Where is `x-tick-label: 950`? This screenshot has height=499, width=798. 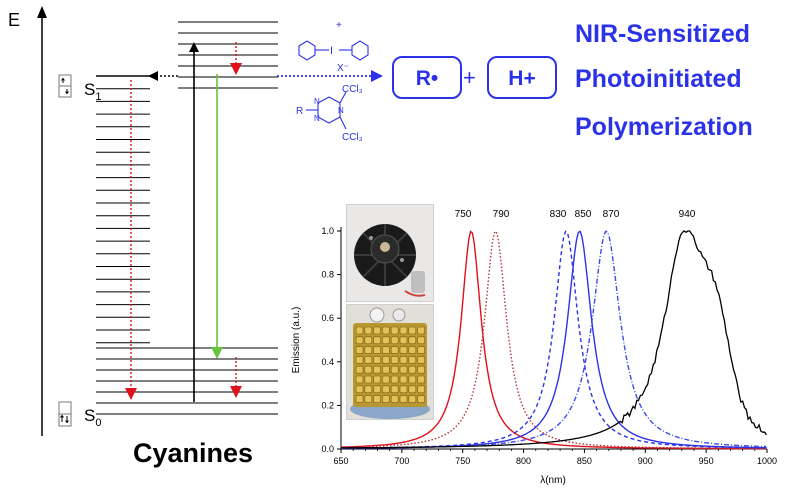
x-tick-label: 950 is located at coordinates (706, 461).